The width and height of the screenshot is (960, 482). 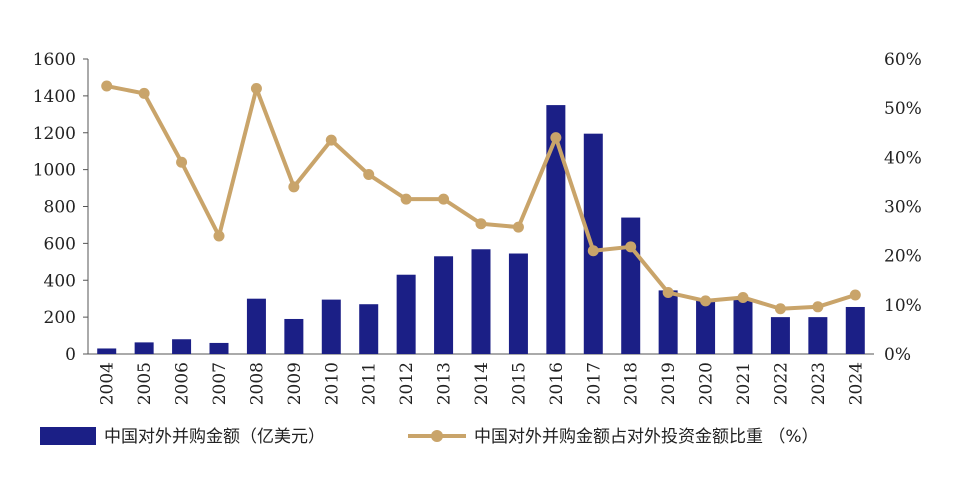 What do you see at coordinates (444, 305) in the screenshot?
I see `bar-2013` at bounding box center [444, 305].